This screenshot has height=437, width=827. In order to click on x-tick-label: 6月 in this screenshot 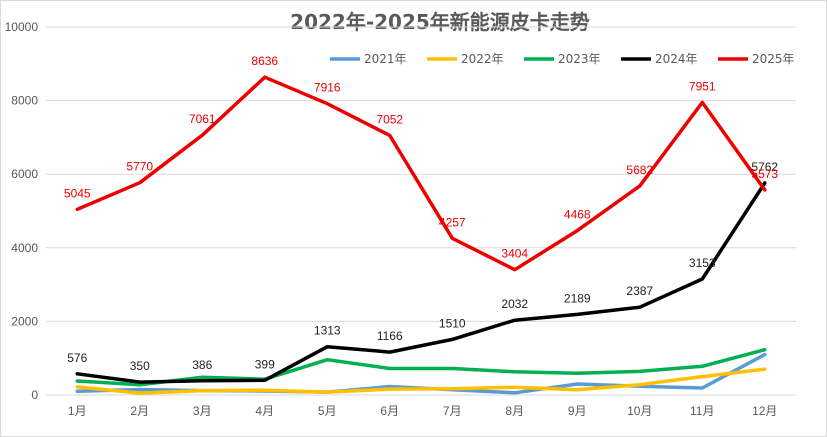, I will do `click(389, 411)`.